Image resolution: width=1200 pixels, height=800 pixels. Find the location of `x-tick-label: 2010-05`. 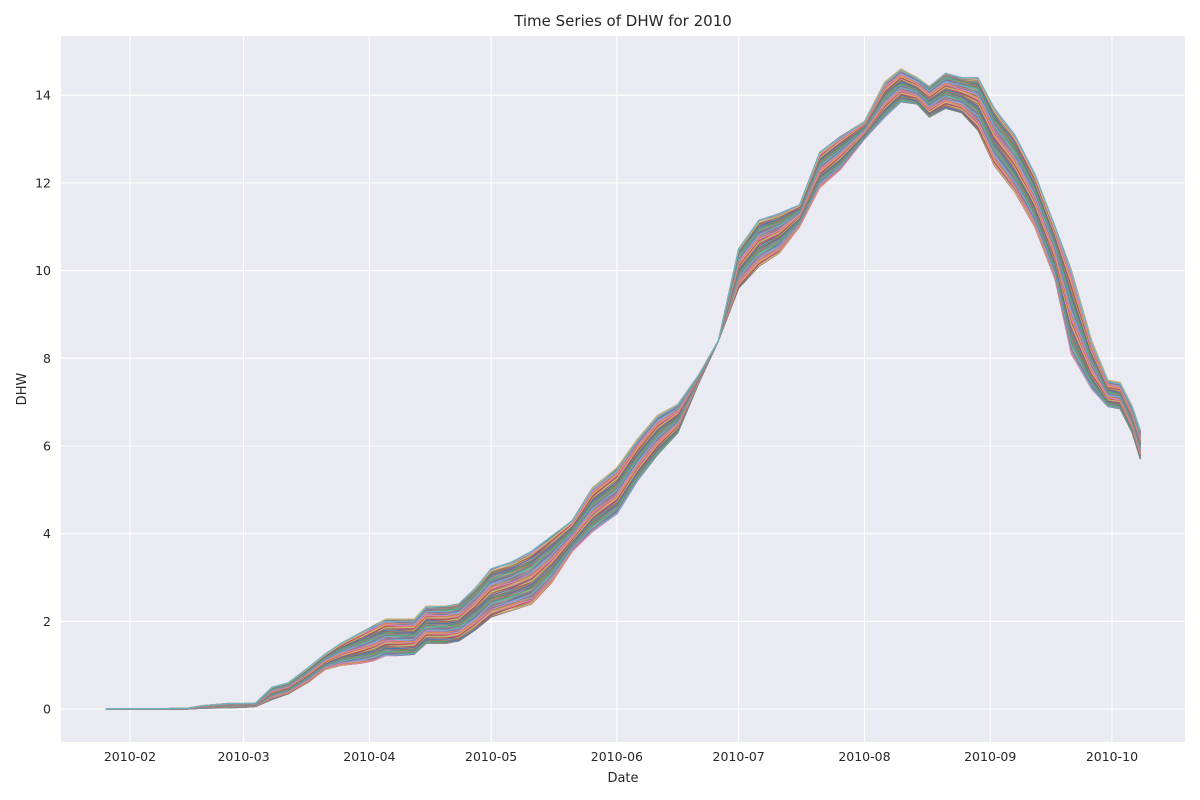

x-tick-label: 2010-05 is located at coordinates (491, 756).